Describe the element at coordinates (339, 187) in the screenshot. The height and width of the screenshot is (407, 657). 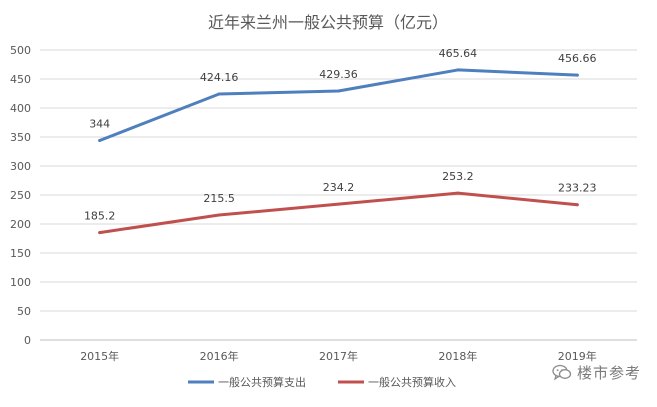
I see `data-label: 234.2` at that location.